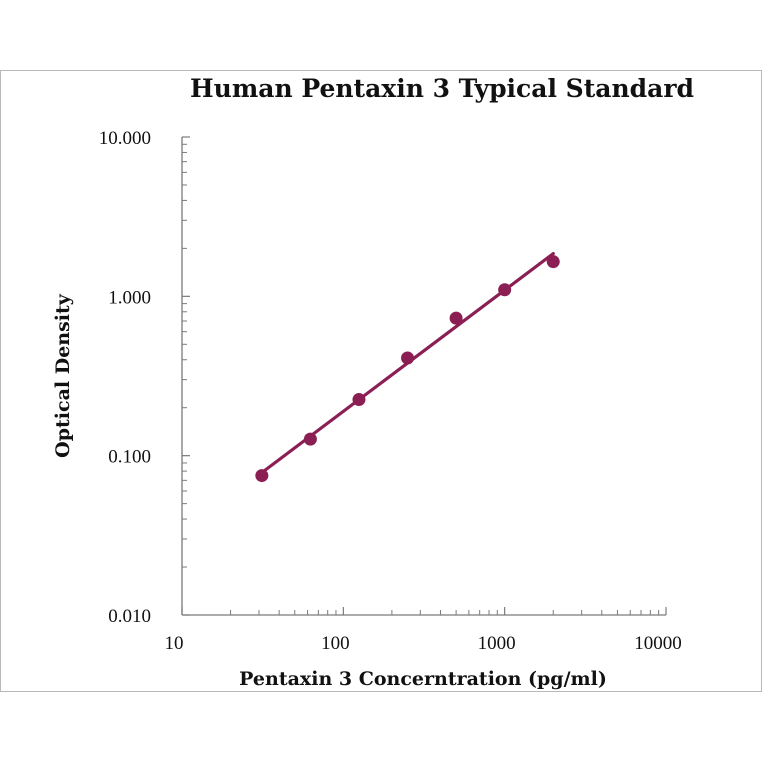 The image size is (764, 764). What do you see at coordinates (129, 616) in the screenshot?
I see `y-tick-label: 0.010` at bounding box center [129, 616].